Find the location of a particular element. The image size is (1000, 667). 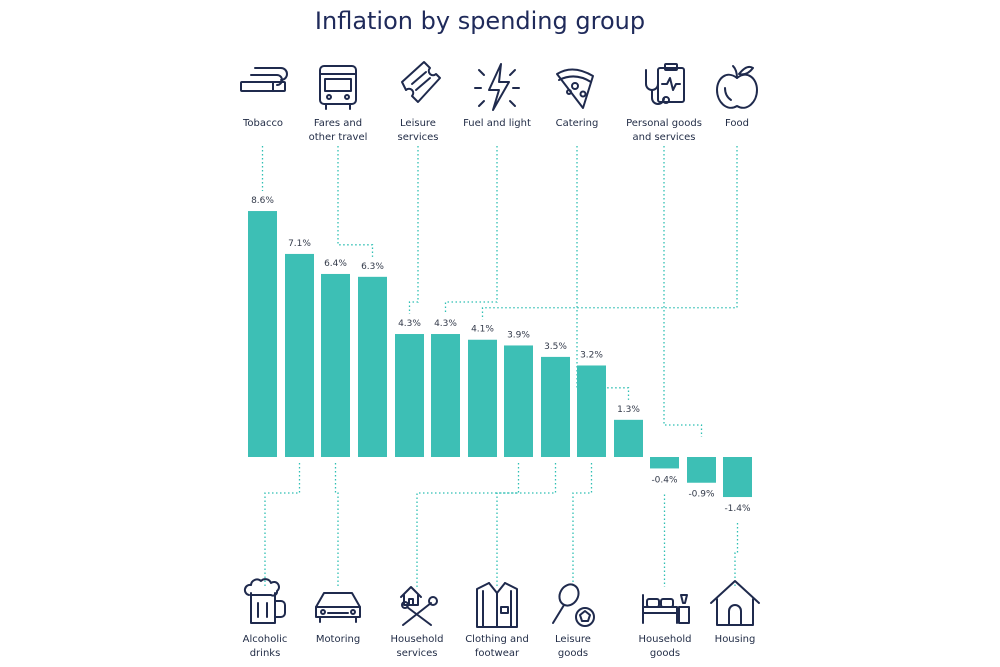

value-label-6: 4.1% is located at coordinates (482, 330).